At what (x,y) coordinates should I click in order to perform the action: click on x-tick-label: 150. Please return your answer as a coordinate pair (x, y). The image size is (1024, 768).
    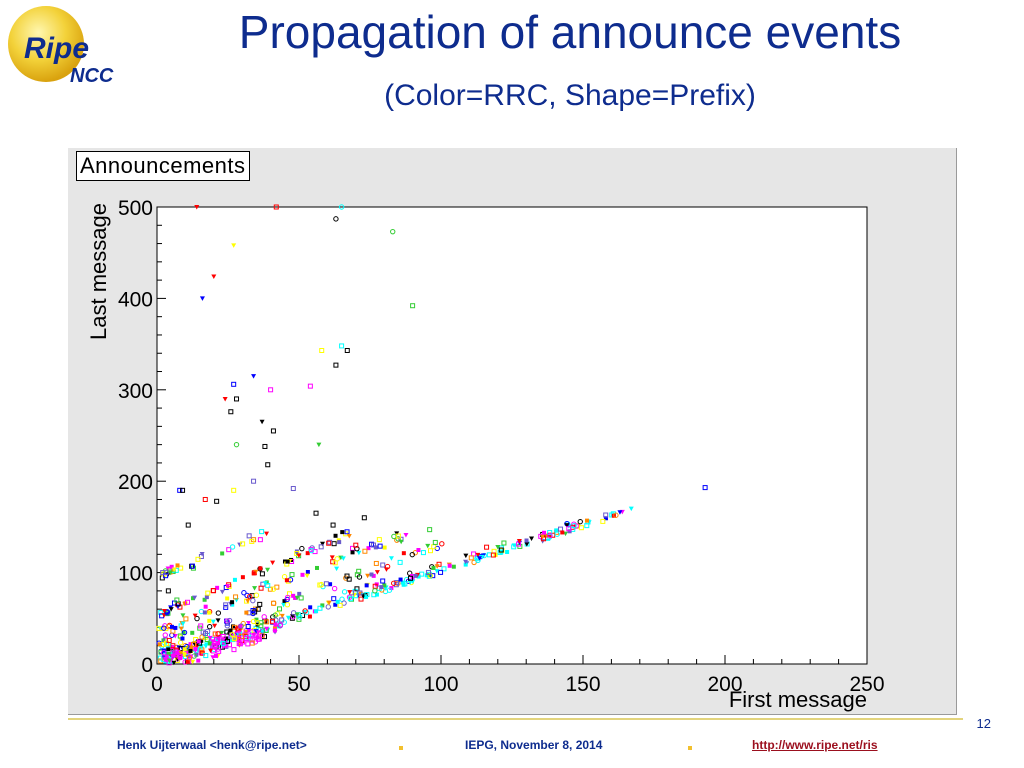
    Looking at the image, I should click on (582, 684).